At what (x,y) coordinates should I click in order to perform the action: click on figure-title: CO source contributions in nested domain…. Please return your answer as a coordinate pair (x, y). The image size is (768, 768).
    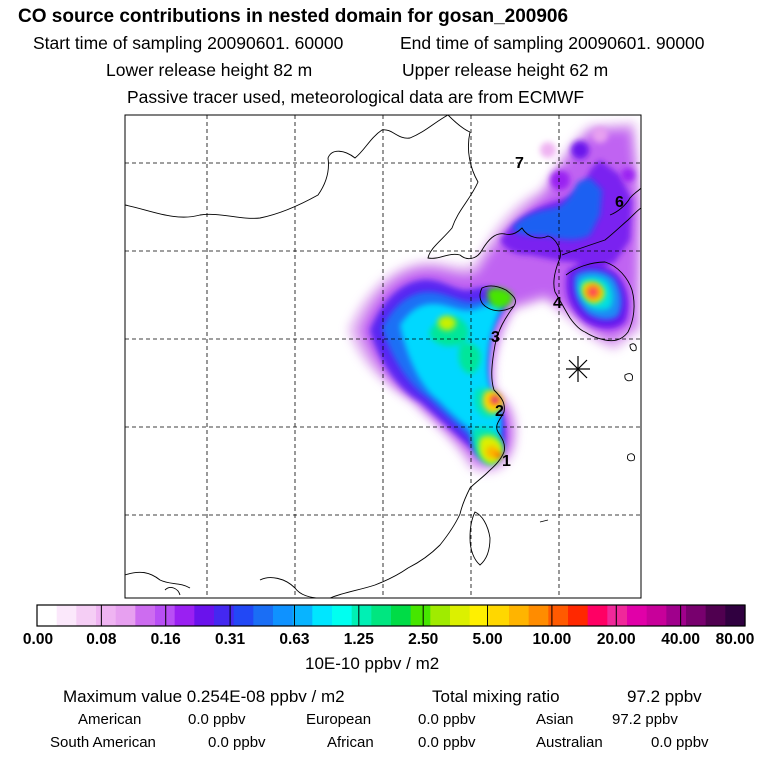
    Looking at the image, I should click on (293, 16).